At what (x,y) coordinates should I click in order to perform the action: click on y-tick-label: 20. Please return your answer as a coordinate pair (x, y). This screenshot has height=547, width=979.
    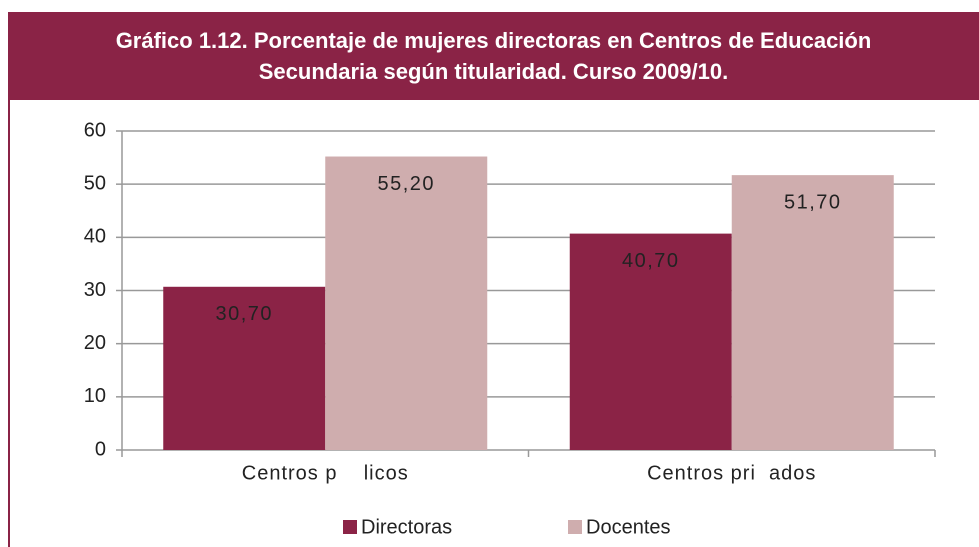
    Looking at the image, I should click on (95, 343).